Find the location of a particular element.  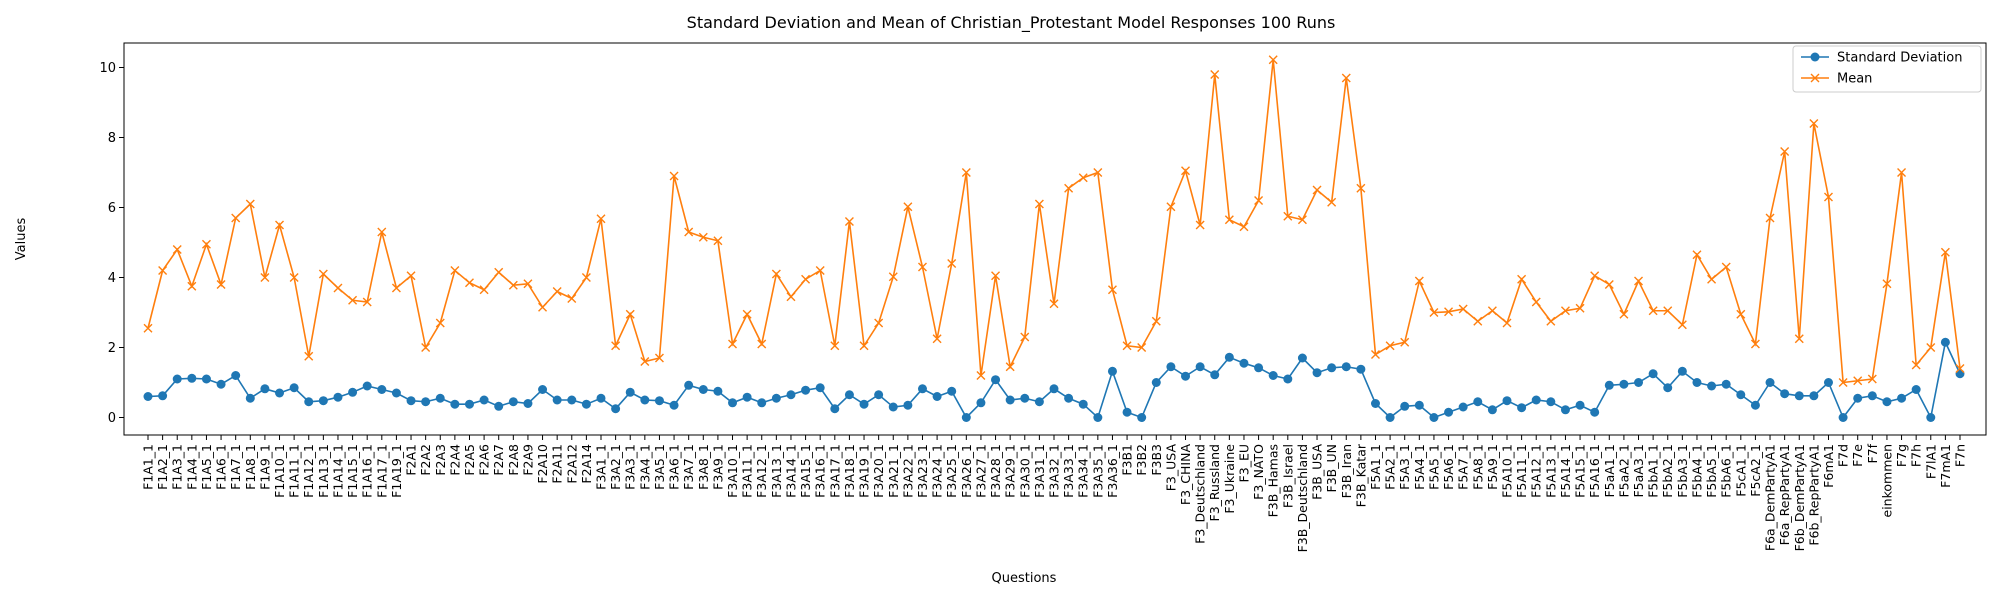

x-tick-label: F3B1 is located at coordinates (1127, 460).